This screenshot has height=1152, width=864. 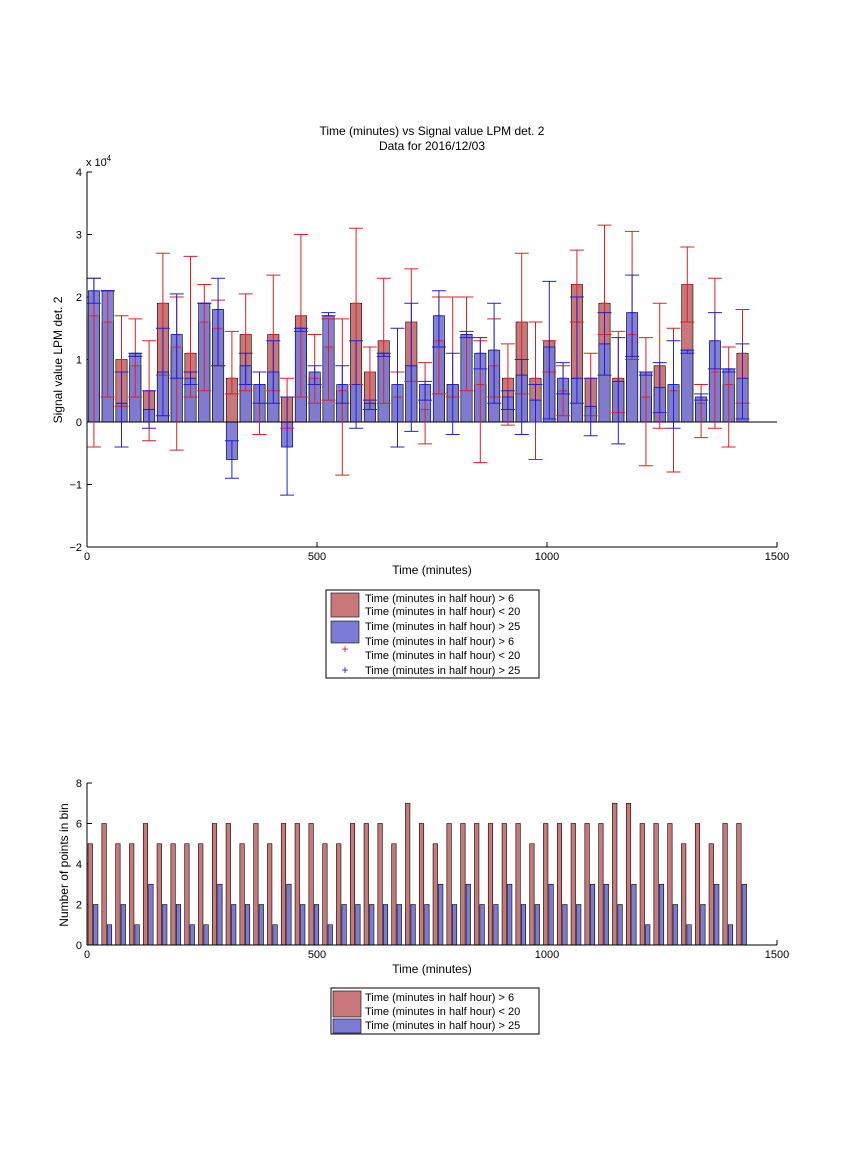 I want to click on top-ytick-label: −2, so click(x=75, y=548).